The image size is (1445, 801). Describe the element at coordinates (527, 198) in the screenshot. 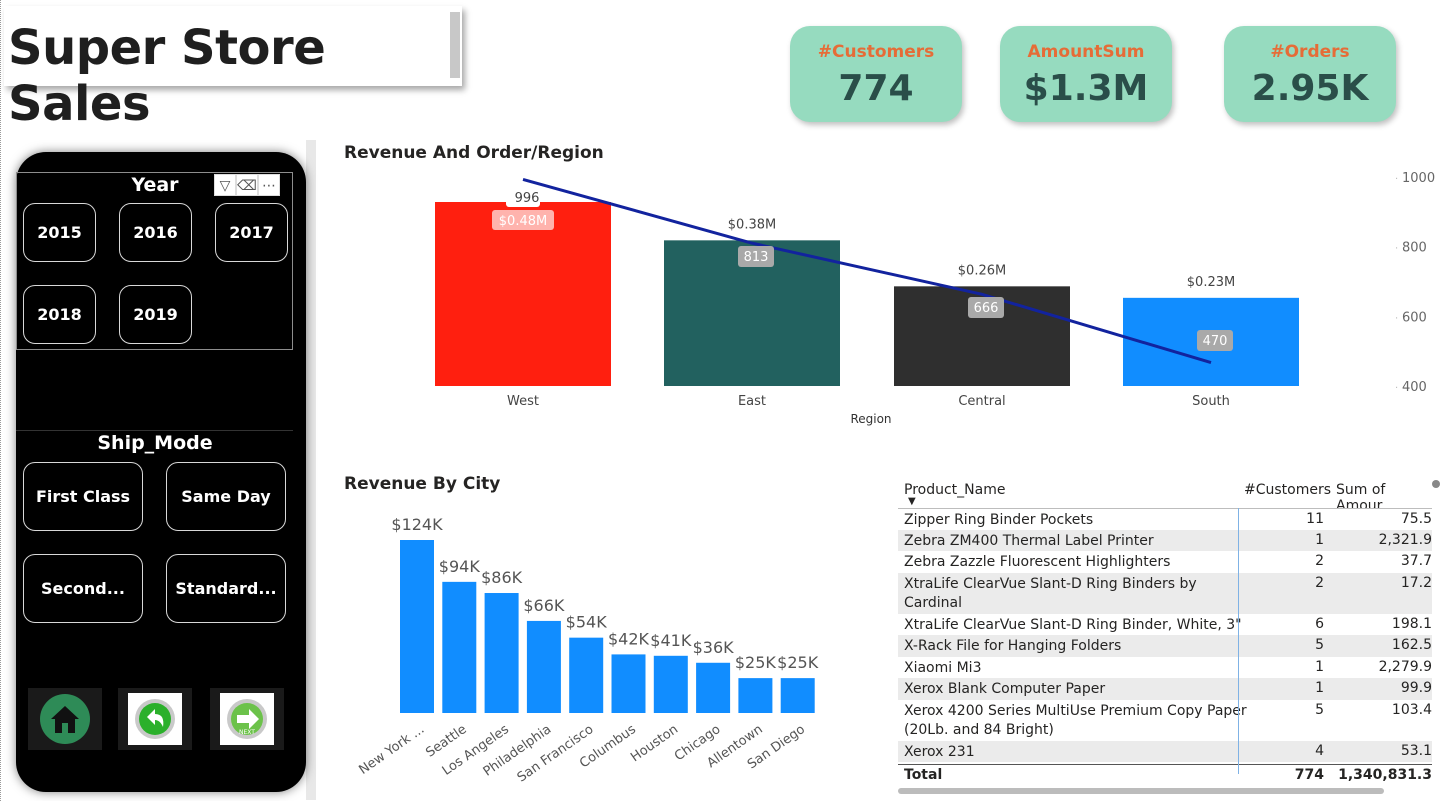

I see `line-data-label: 996` at that location.